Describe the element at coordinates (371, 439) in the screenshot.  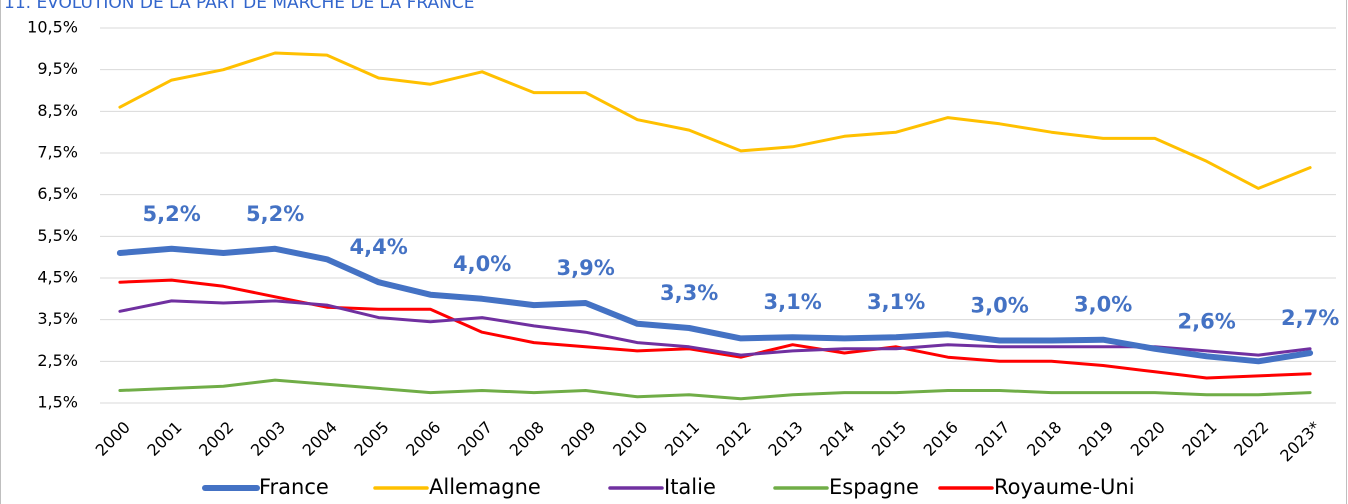
I see `x-tick-label: 2005` at that location.